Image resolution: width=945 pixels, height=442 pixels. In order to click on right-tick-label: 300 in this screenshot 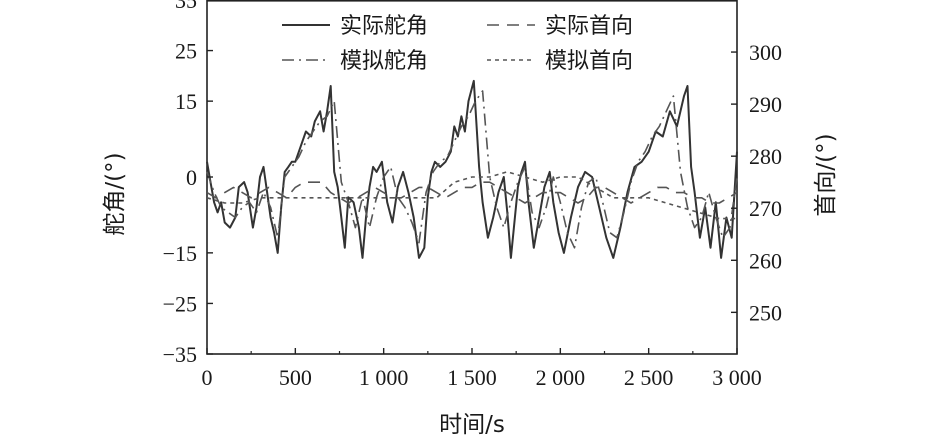, I will do `click(765, 52)`.